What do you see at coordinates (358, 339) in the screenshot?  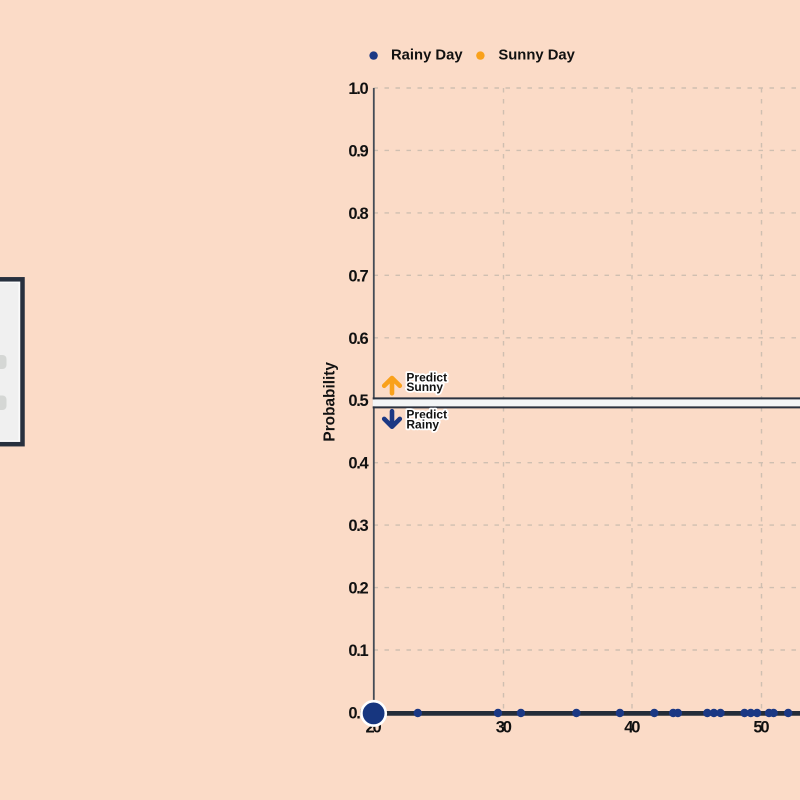 I see `svg-text: 0.6` at bounding box center [358, 339].